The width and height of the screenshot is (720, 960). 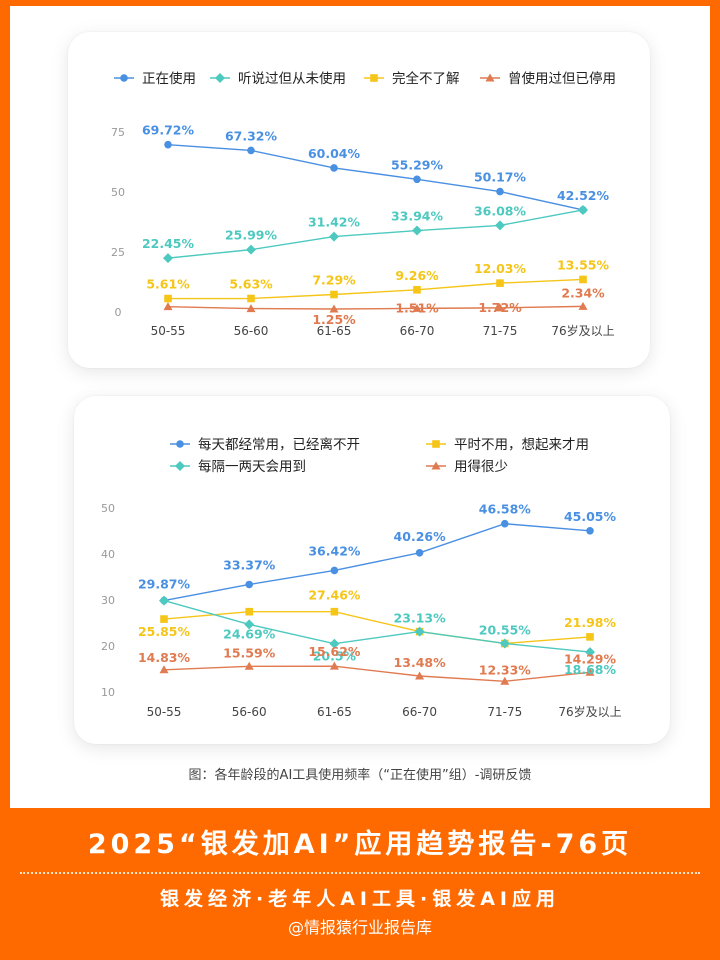 I want to click on data-label: 45.05%, so click(x=590, y=516).